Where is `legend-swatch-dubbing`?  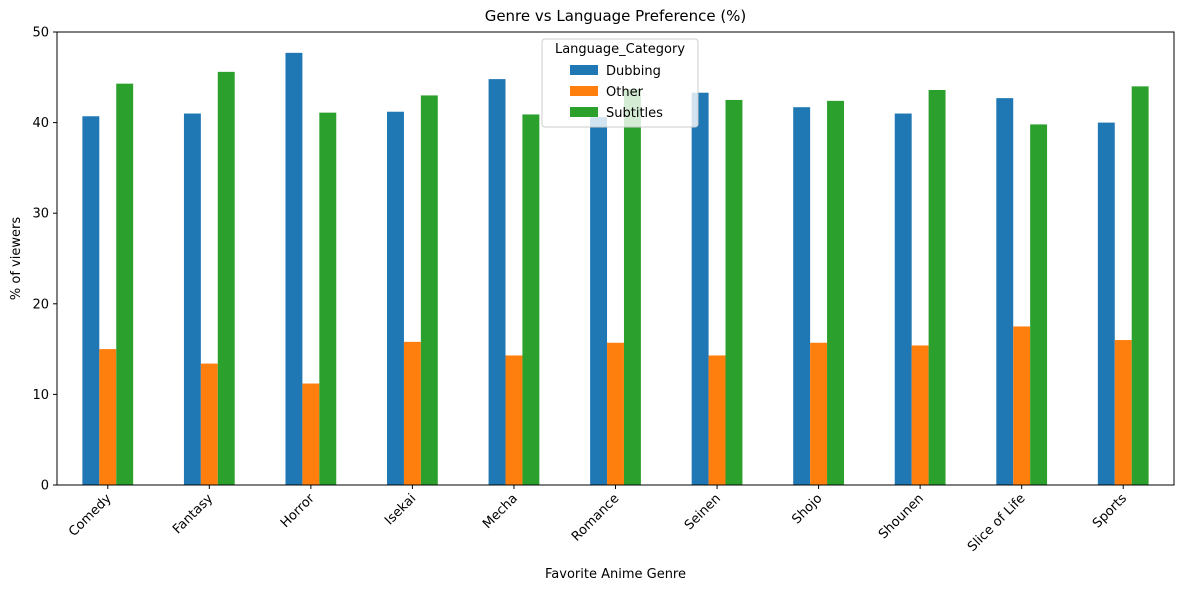 legend-swatch-dubbing is located at coordinates (584, 70).